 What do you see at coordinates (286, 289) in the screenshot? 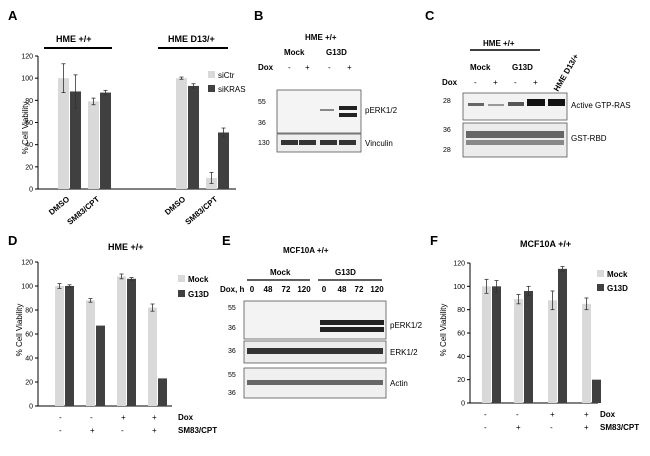
I see `panel-e-time-3: 72` at bounding box center [286, 289].